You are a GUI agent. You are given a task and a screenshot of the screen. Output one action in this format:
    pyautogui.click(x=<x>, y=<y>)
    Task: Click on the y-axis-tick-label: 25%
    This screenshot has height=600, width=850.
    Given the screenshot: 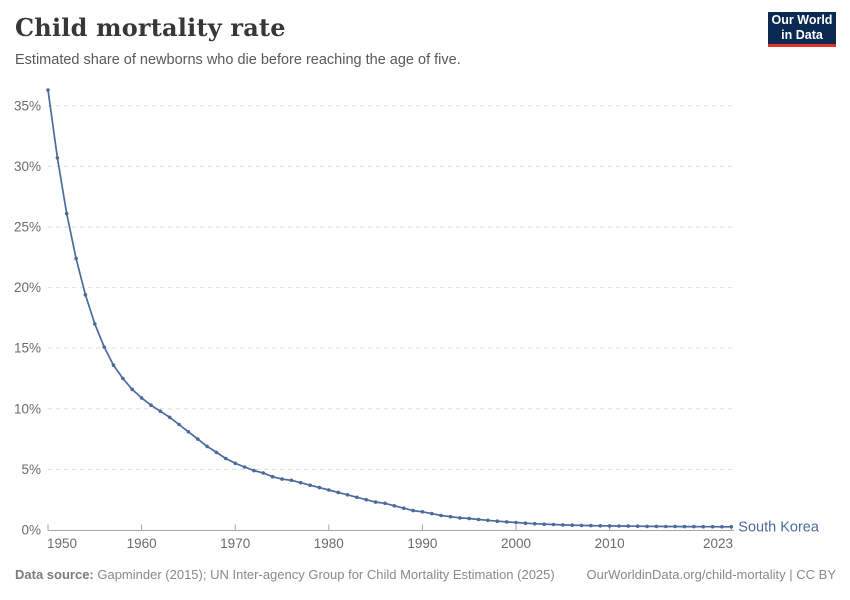 What is the action you would take?
    pyautogui.click(x=27, y=226)
    